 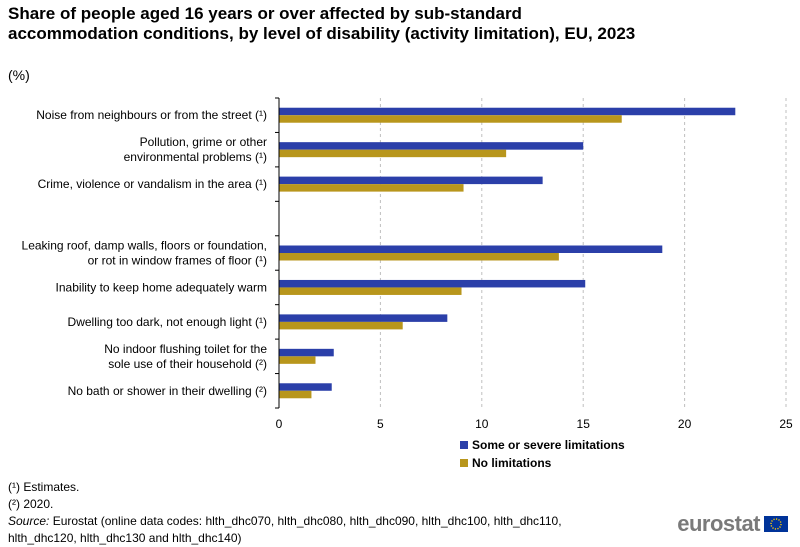 What do you see at coordinates (19, 75) in the screenshot?
I see `chart-unit: (%)` at bounding box center [19, 75].